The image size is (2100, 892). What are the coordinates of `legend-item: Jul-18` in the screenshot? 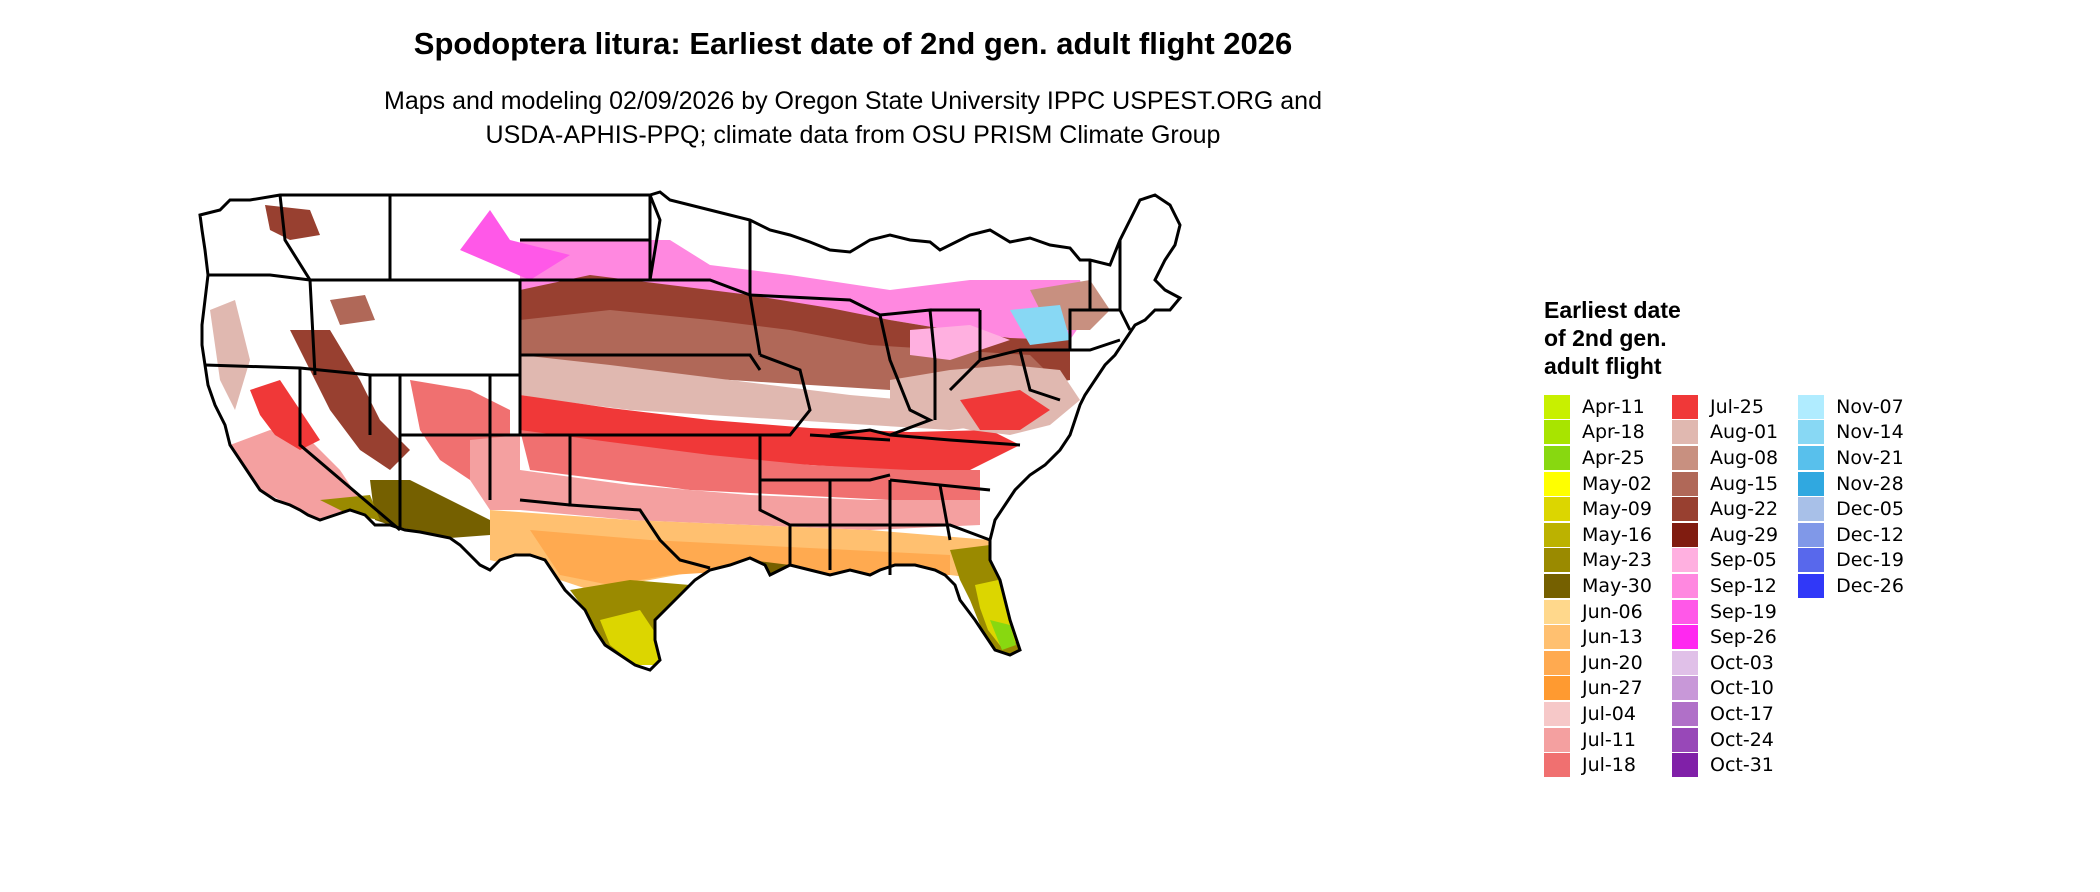 It's located at (1598, 765).